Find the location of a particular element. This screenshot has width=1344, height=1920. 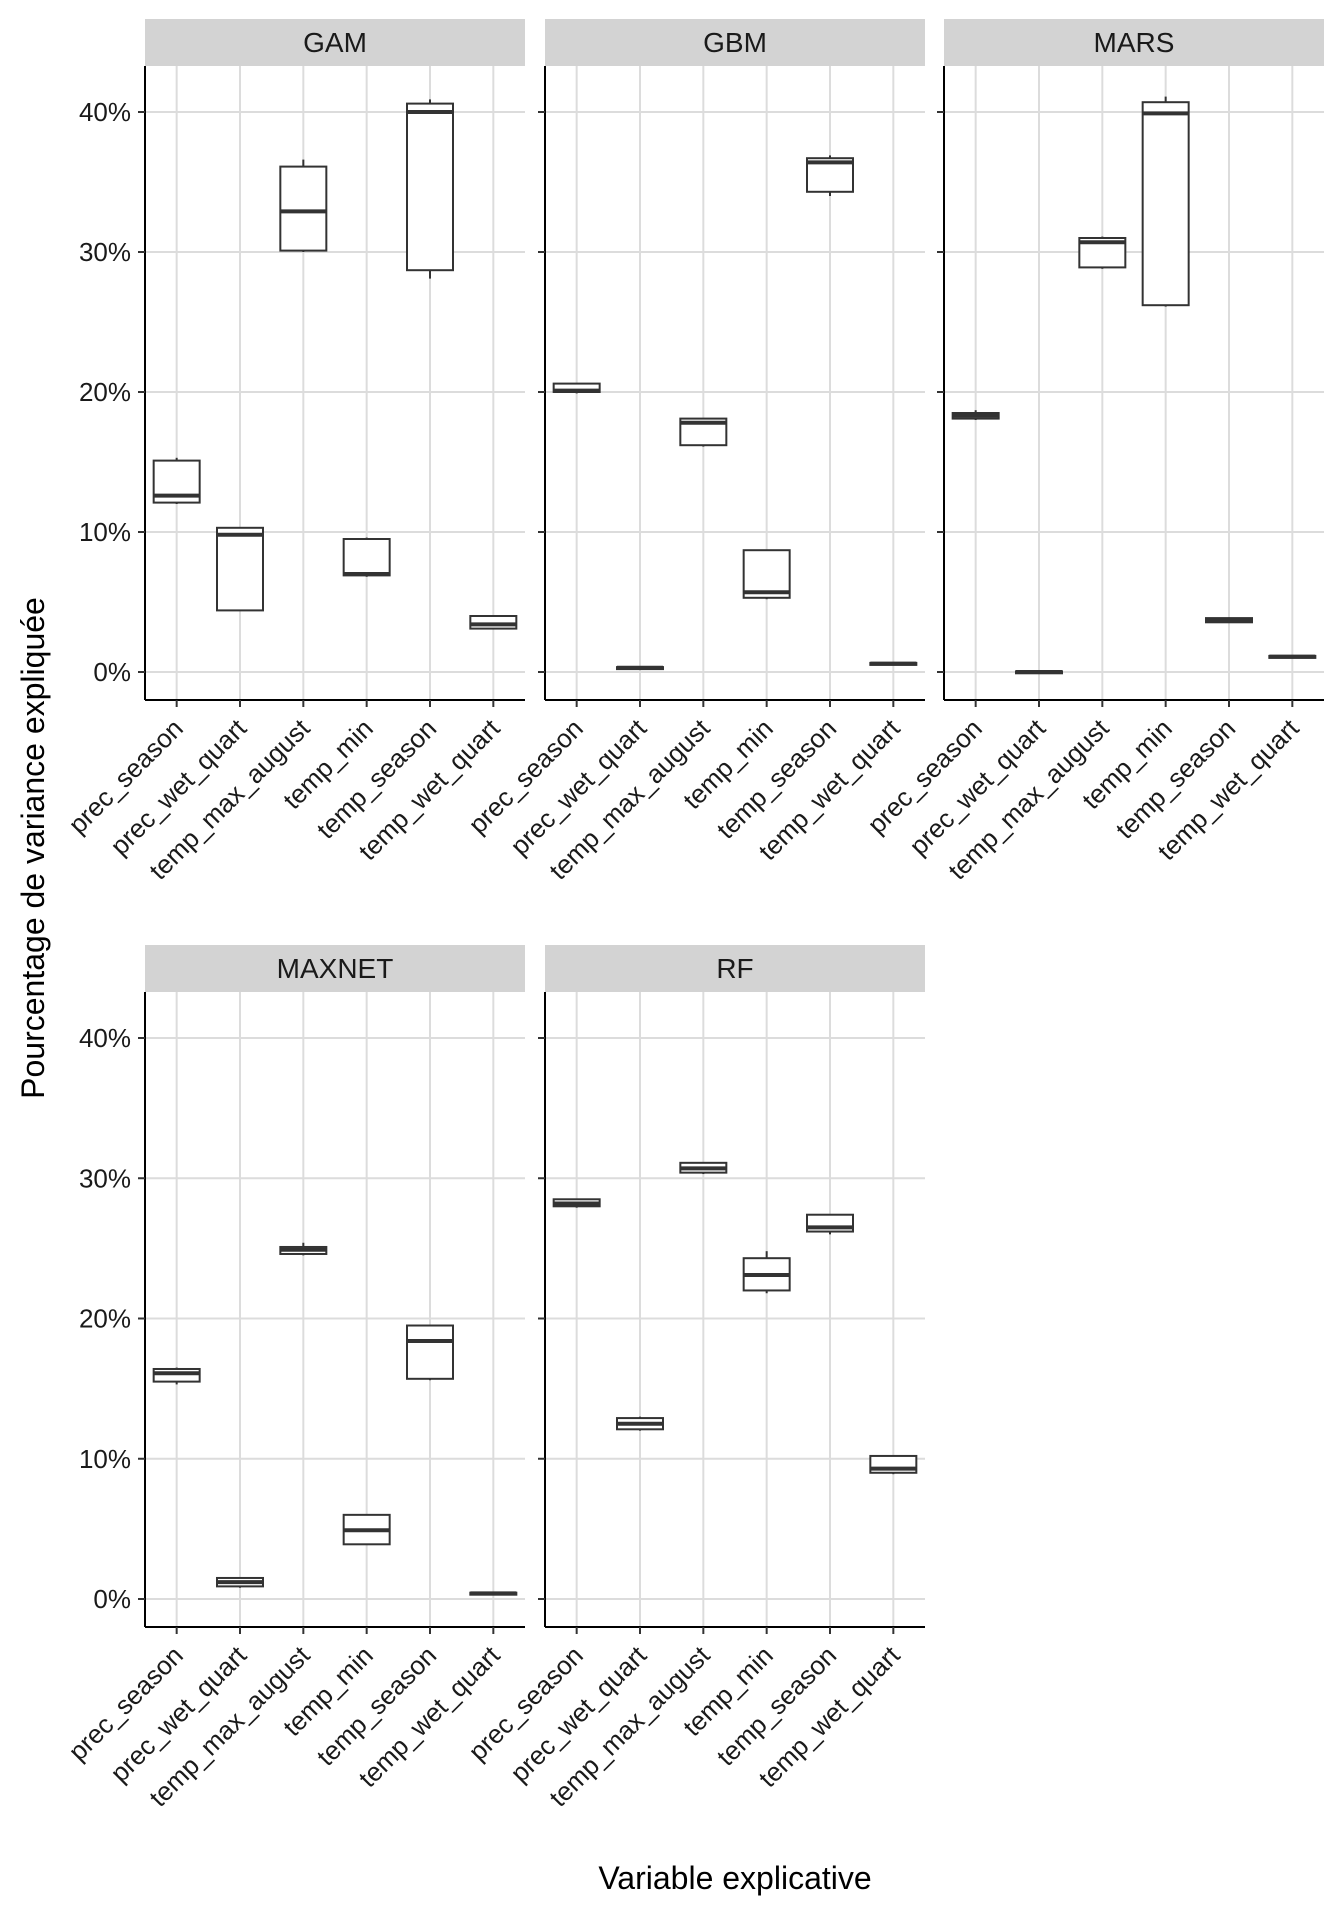

panel-strip-label: GAM is located at coordinates (335, 42).